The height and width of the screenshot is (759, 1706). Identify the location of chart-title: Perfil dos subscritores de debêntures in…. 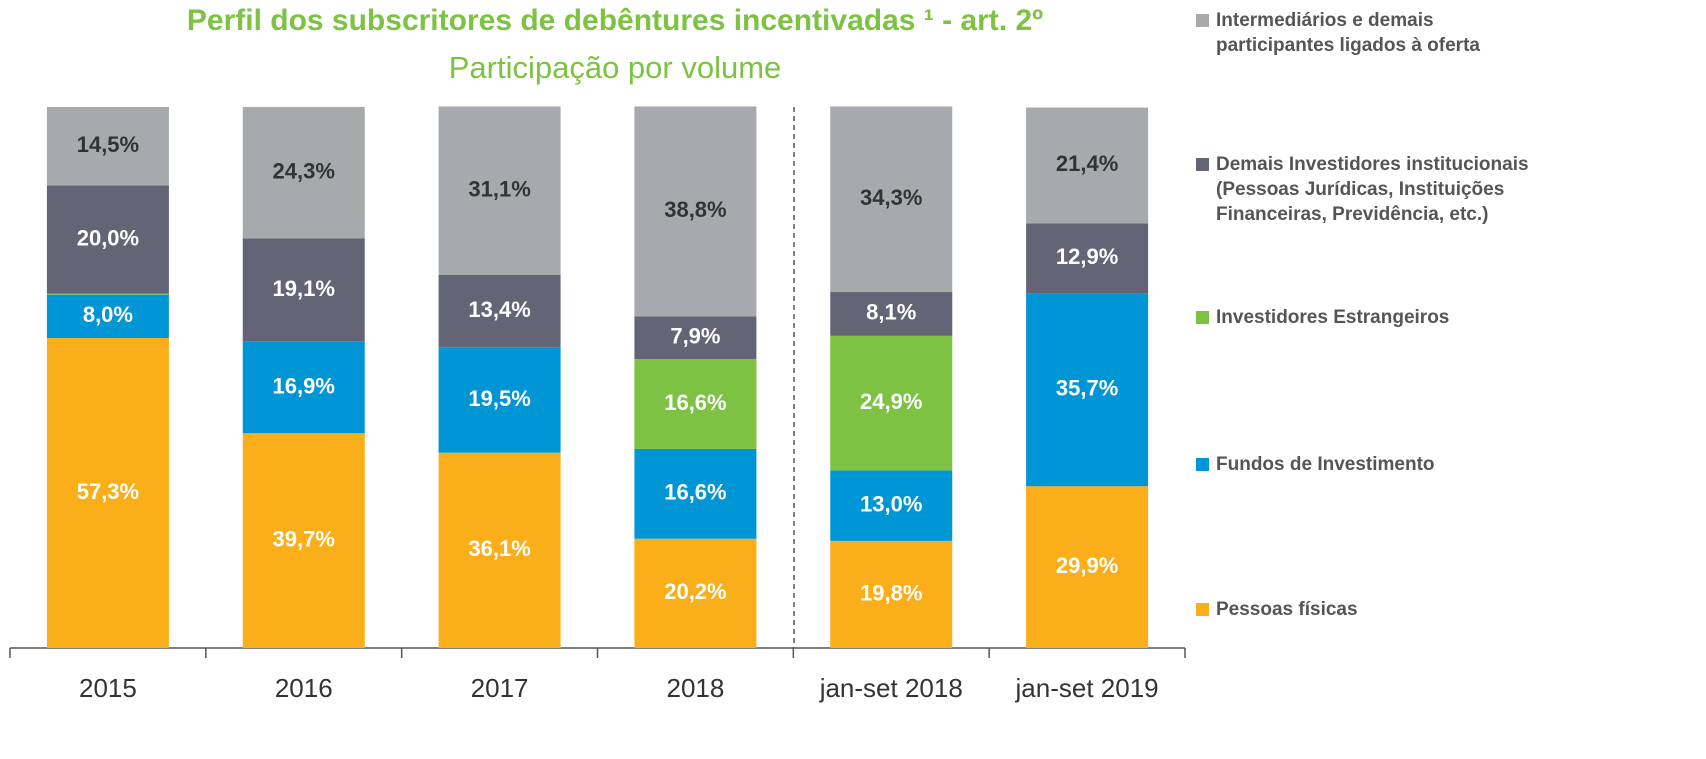
(615, 20).